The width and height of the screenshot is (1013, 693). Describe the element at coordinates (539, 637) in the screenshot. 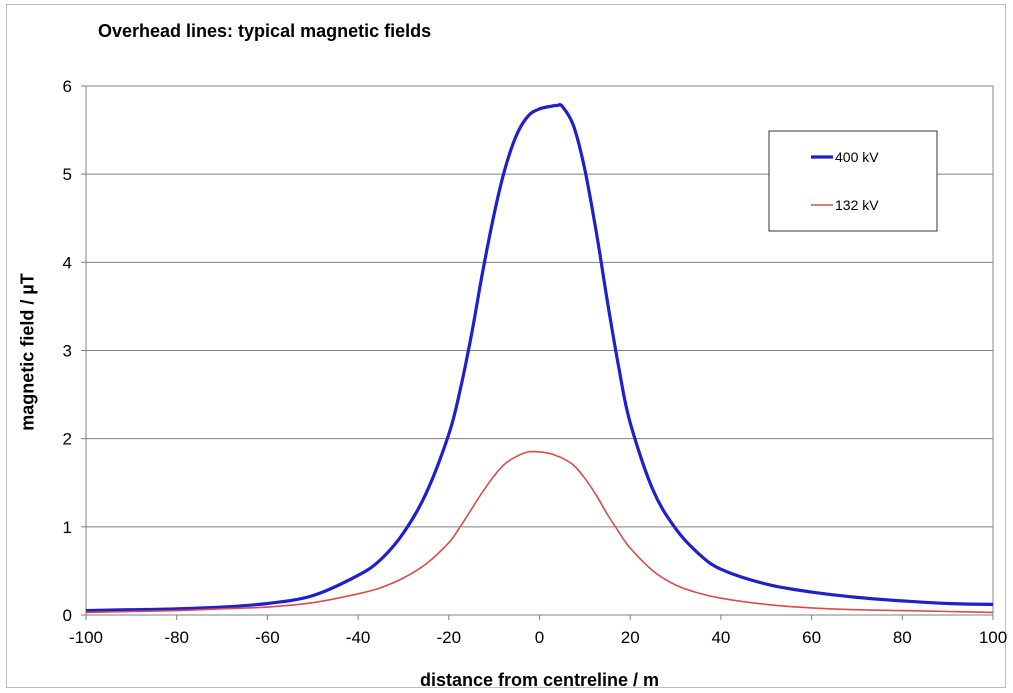

I see `x-tick-label: 0` at that location.